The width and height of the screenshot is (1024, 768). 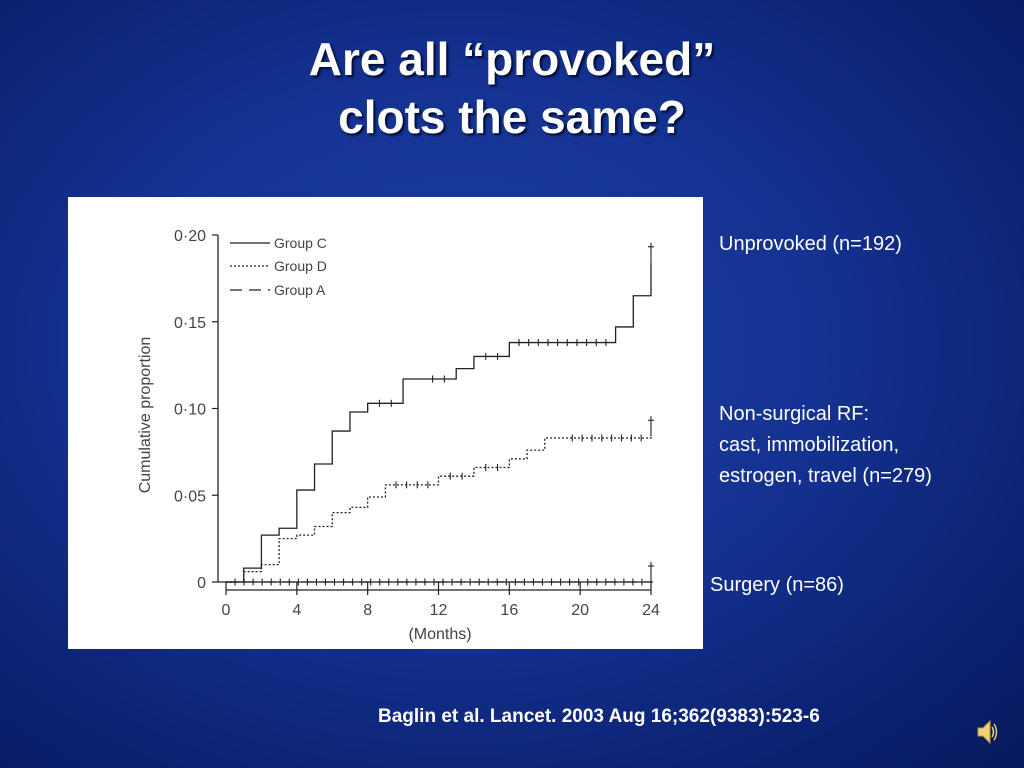 What do you see at coordinates (190, 410) in the screenshot?
I see `y-tick-label: 0·10` at bounding box center [190, 410].